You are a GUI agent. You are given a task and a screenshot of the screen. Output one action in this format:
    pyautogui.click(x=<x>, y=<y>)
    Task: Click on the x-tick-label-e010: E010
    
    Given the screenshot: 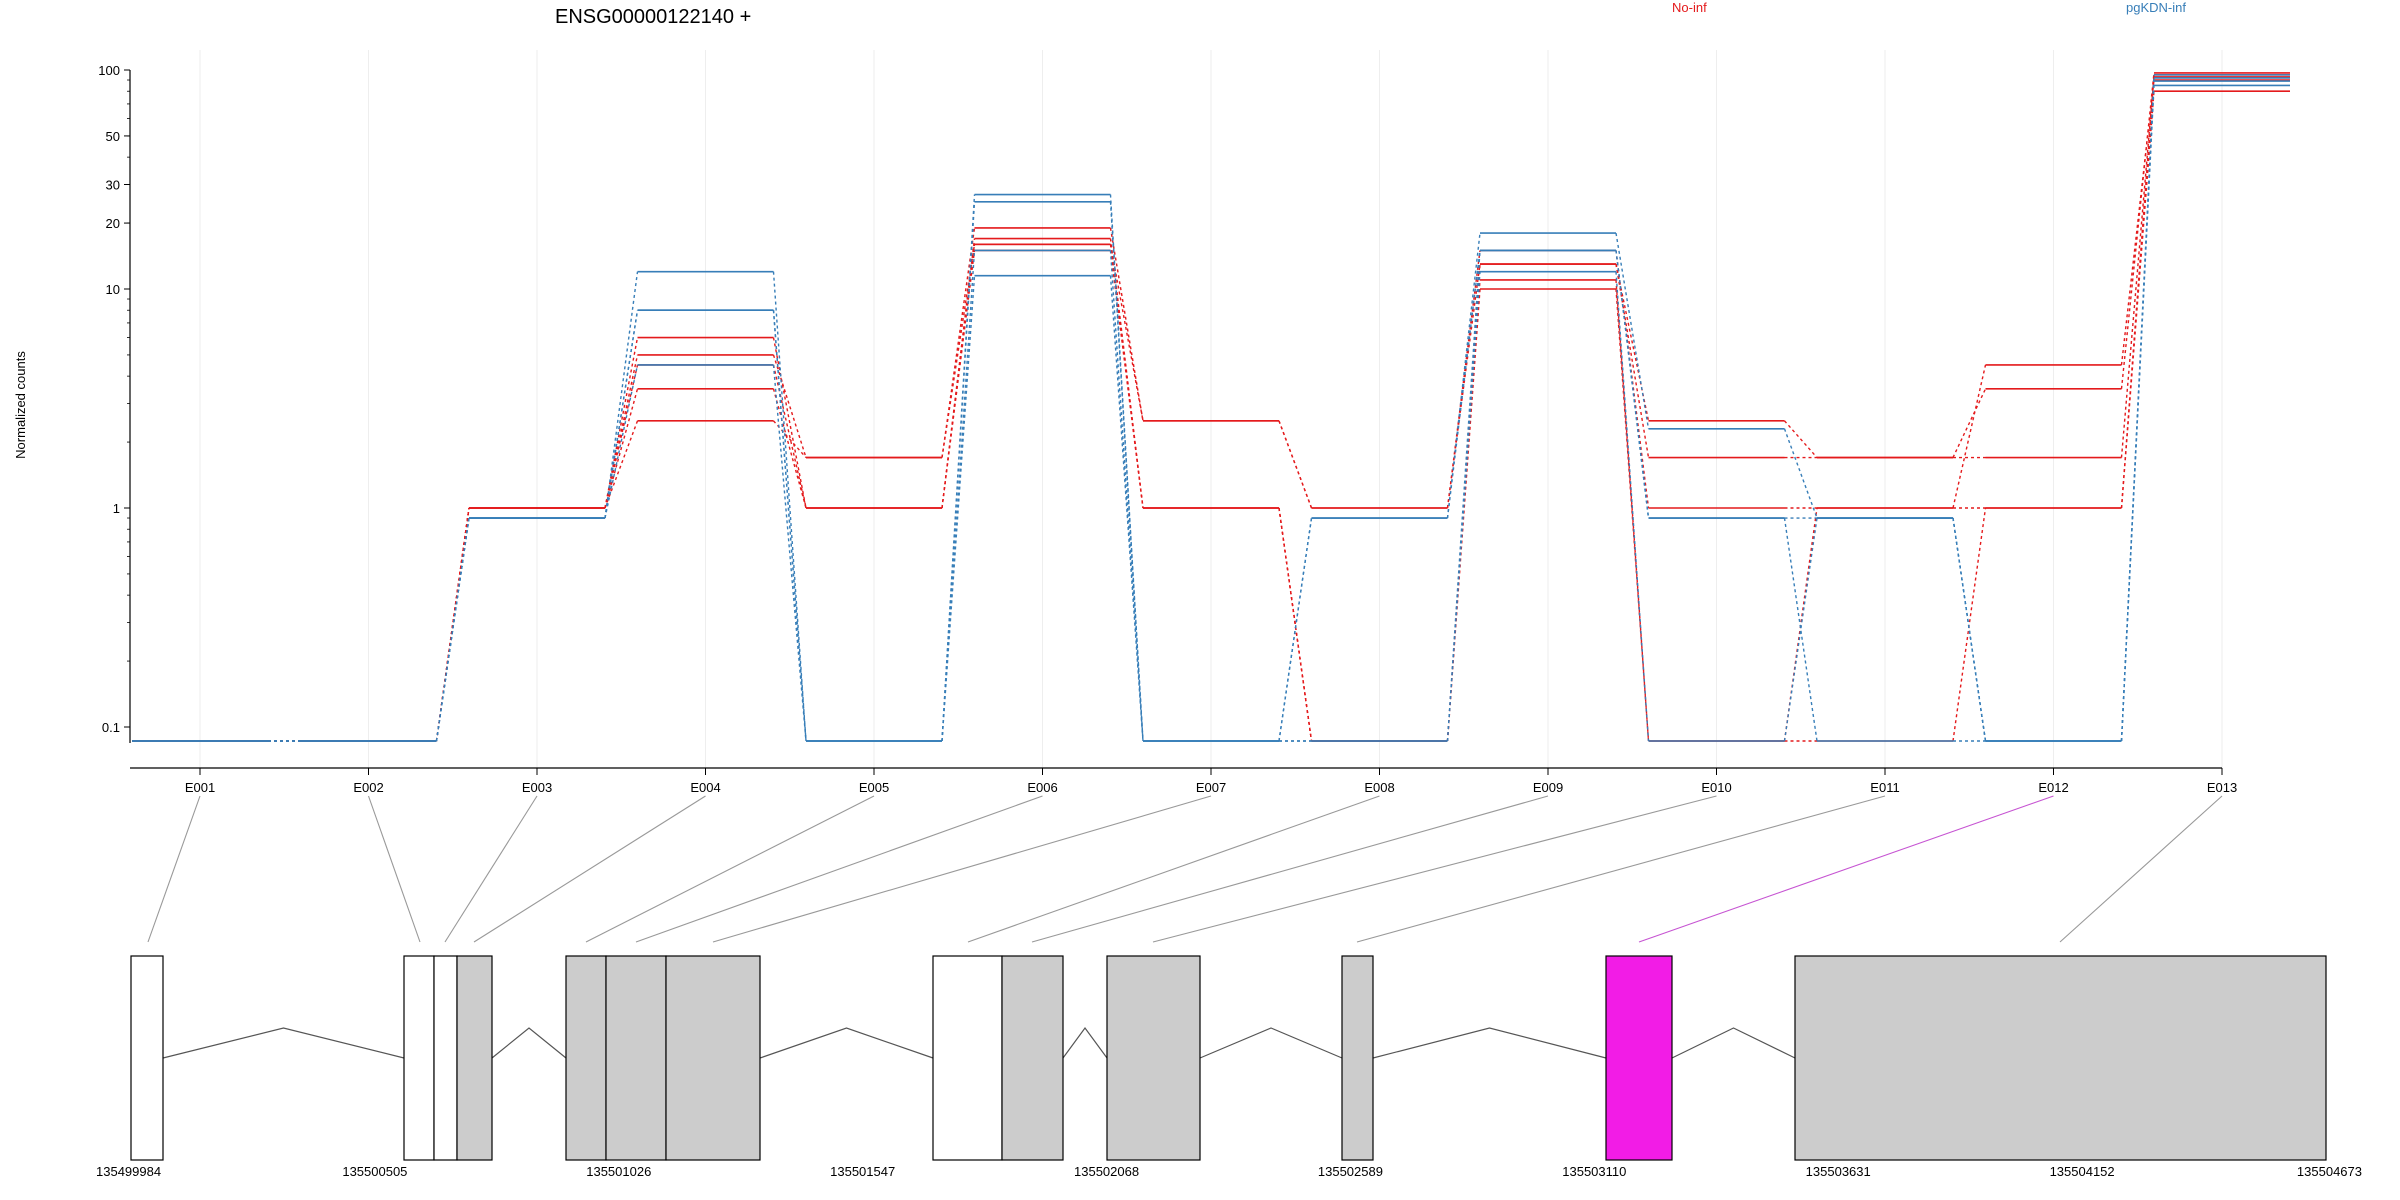 What is the action you would take?
    pyautogui.click(x=1716, y=787)
    